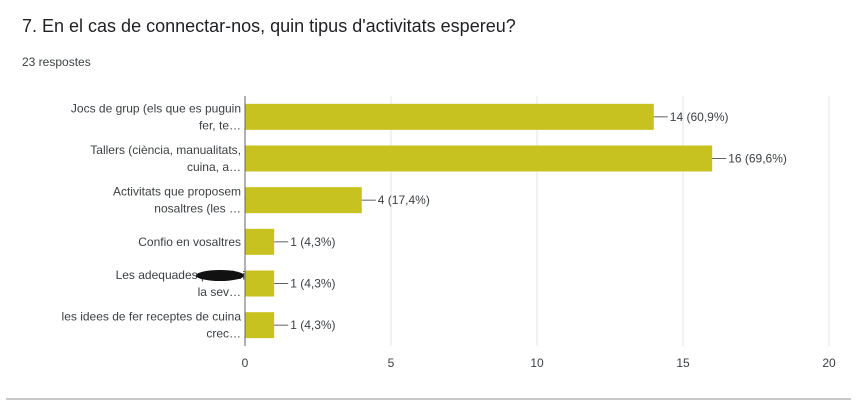 The width and height of the screenshot is (864, 405). Describe the element at coordinates (829, 363) in the screenshot. I see `x-tick-label: 20` at that location.